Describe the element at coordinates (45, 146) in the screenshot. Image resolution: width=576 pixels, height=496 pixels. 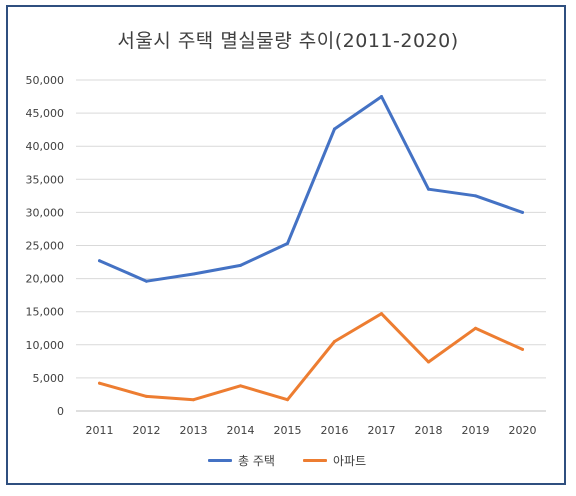
I see `y-tick-label: 40,000` at that location.